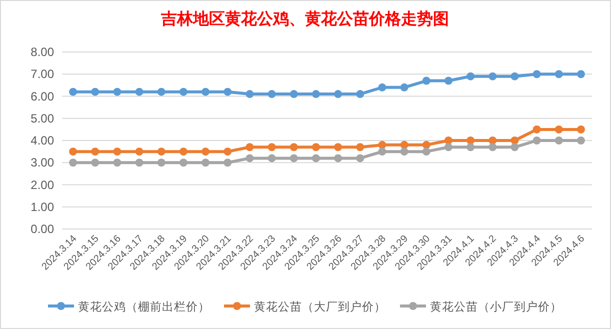 This screenshot has height=329, width=611. What do you see at coordinates (42, 163) in the screenshot?
I see `y-tick-label: 3.00` at bounding box center [42, 163].